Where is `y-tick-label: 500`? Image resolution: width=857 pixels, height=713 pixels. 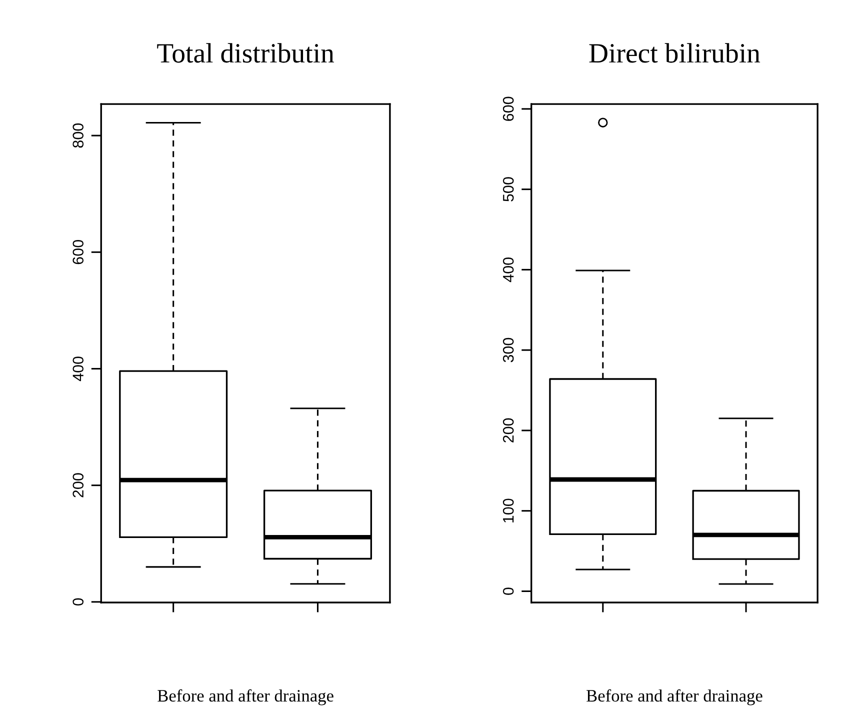 y-tick-label: 500 is located at coordinates (508, 189).